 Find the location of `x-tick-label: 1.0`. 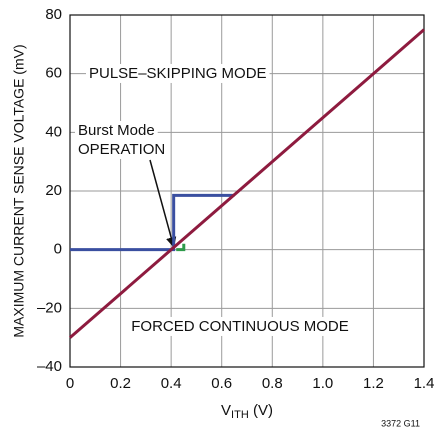

x-tick-label: 1.0 is located at coordinates (322, 383).